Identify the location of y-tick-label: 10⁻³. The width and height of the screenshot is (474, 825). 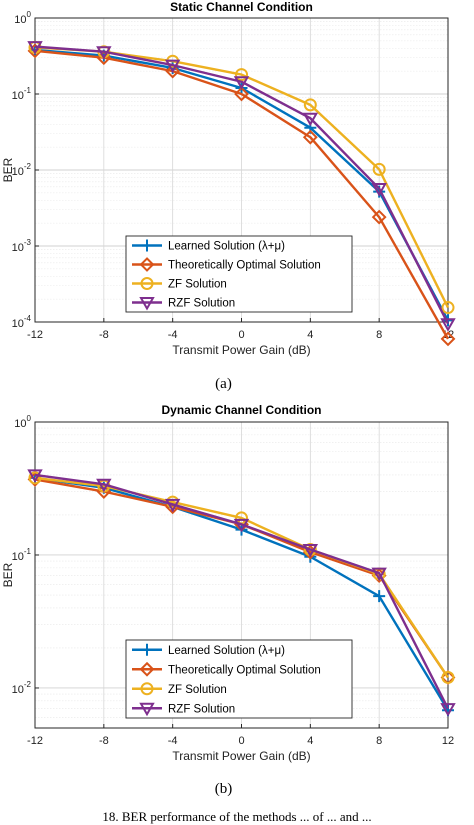
(22, 246).